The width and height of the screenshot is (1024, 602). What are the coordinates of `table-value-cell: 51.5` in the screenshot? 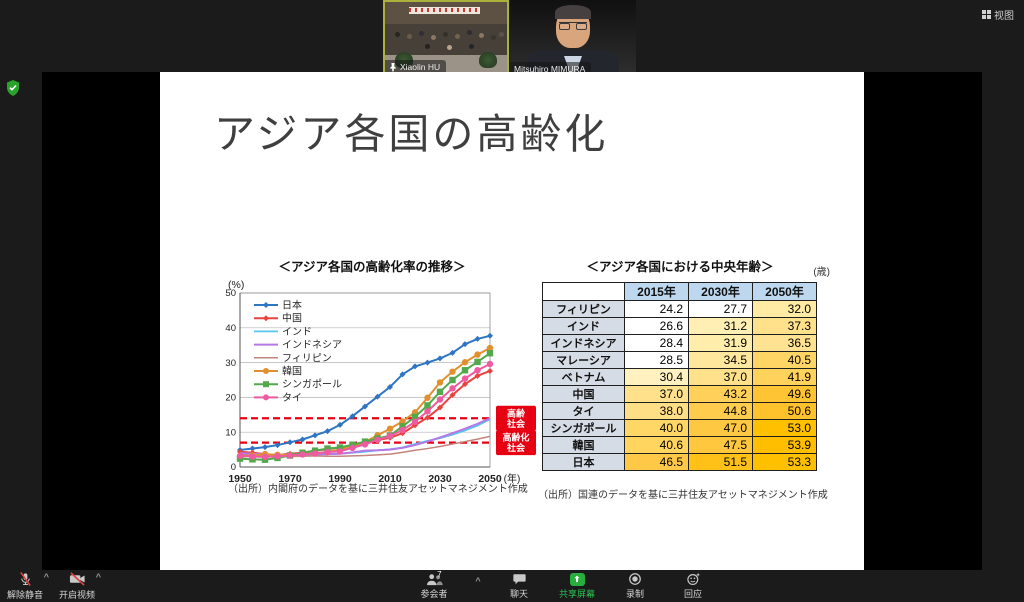 It's located at (720, 462).